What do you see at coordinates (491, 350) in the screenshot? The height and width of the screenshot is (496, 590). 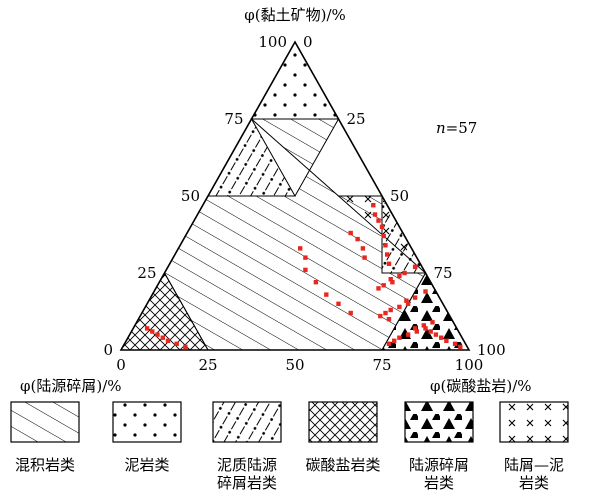 I see `tick-carbonate-right-4: 100` at bounding box center [491, 350].